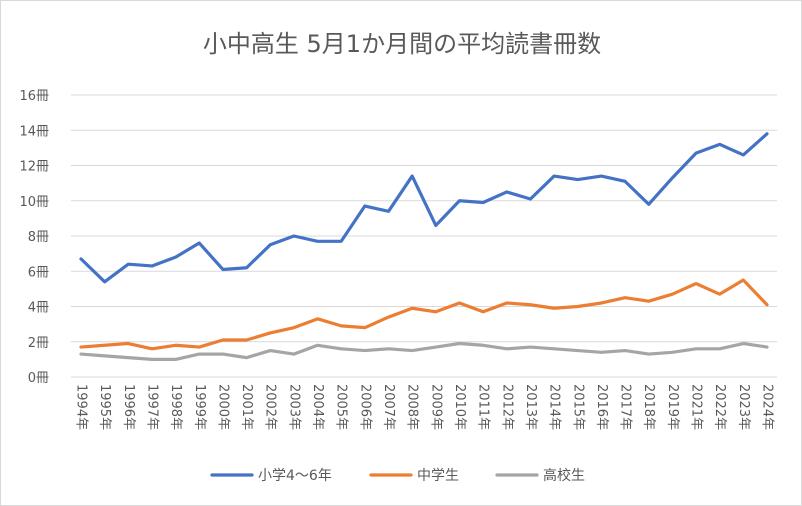 This screenshot has height=506, width=802. Describe the element at coordinates (270, 407) in the screenshot. I see `x-tick-label: 2002年` at that location.